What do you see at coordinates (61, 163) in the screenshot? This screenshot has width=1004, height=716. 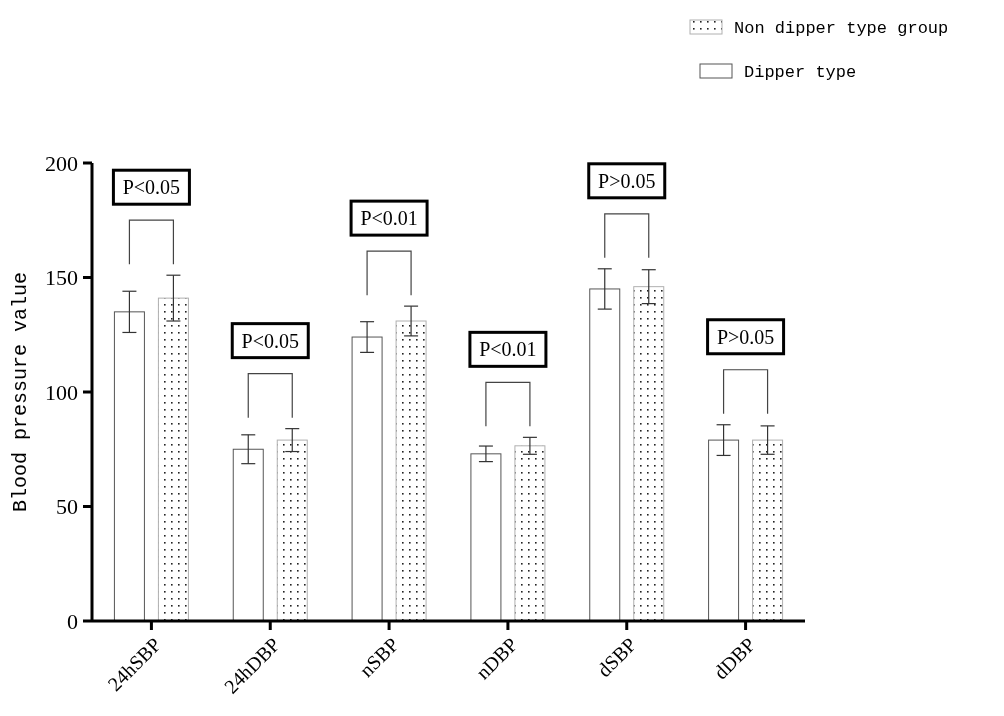 I see `y-tick-label: 200` at bounding box center [61, 163].